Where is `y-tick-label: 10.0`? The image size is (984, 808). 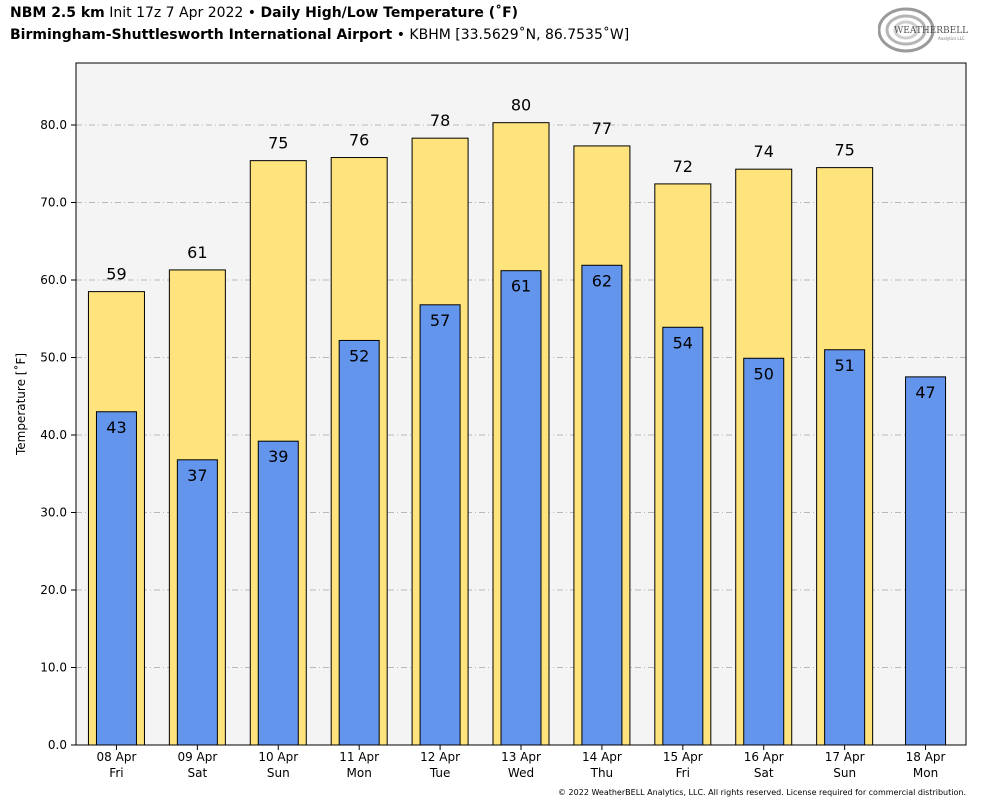
y-tick-label: 10.0 is located at coordinates (53, 668).